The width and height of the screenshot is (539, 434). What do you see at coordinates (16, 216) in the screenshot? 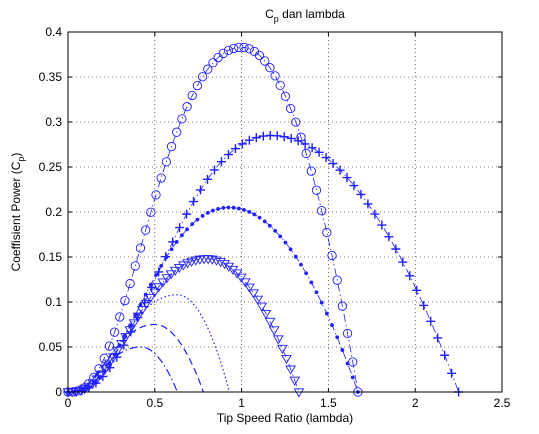
I see `y-axis-label-main: Coeffisient Power (C` at bounding box center [16, 216].